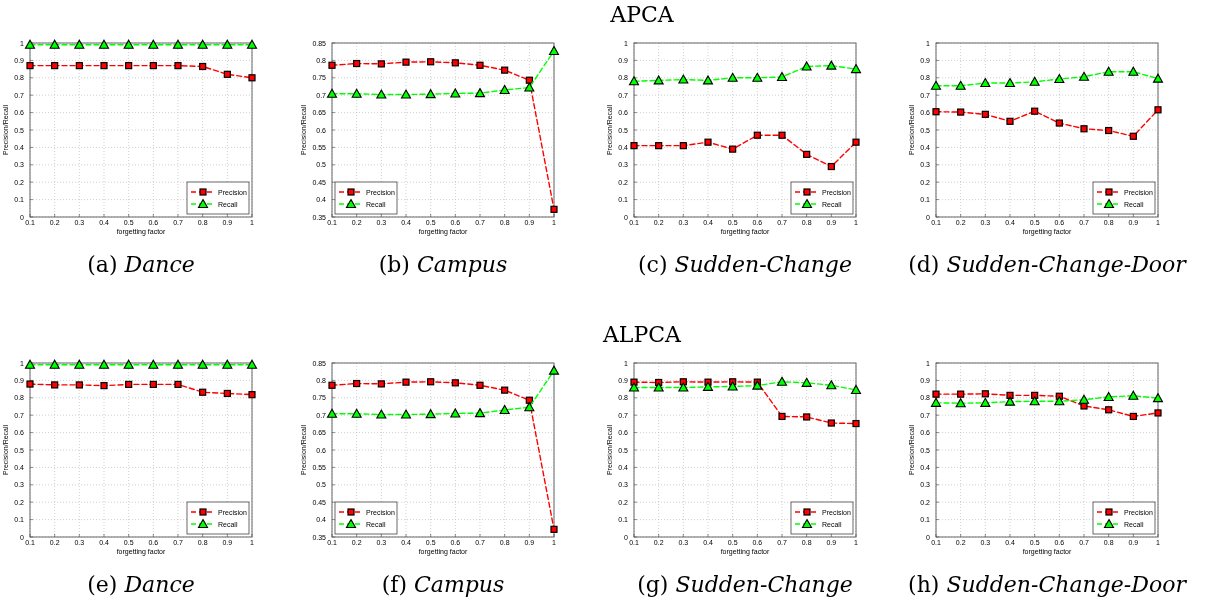 The width and height of the screenshot is (1222, 616). Describe the element at coordinates (141, 584) in the screenshot. I see `text: (e) Dance` at that location.